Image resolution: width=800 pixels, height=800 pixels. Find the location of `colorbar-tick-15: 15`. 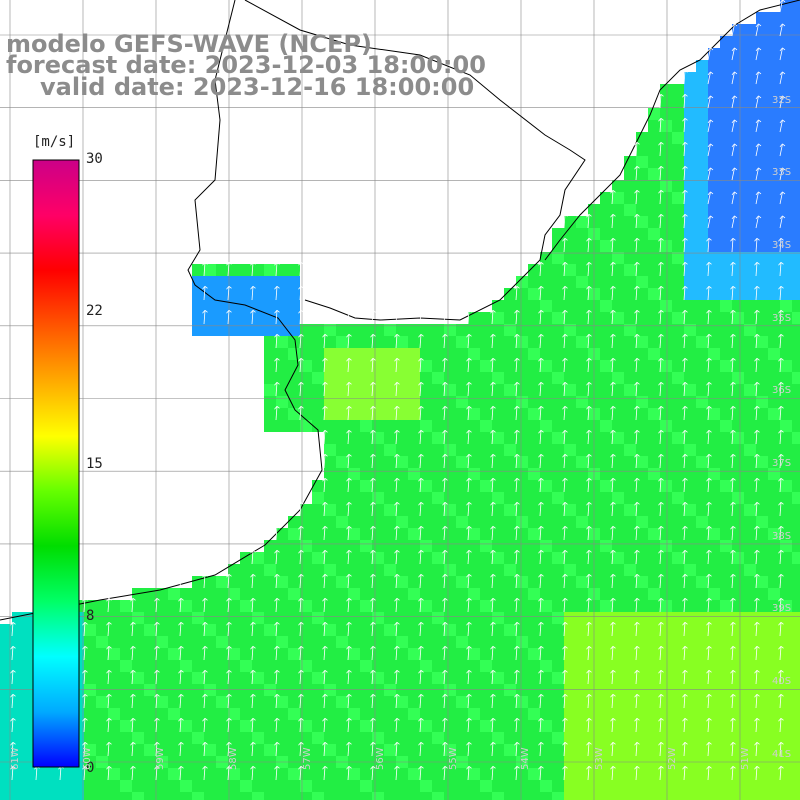

colorbar-tick-15: 15 is located at coordinates (94, 464).